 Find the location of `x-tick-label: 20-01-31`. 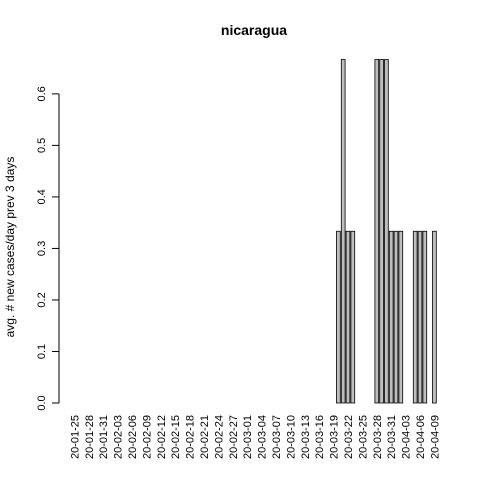

x-tick-label: 20-01-31 is located at coordinates (104, 437).